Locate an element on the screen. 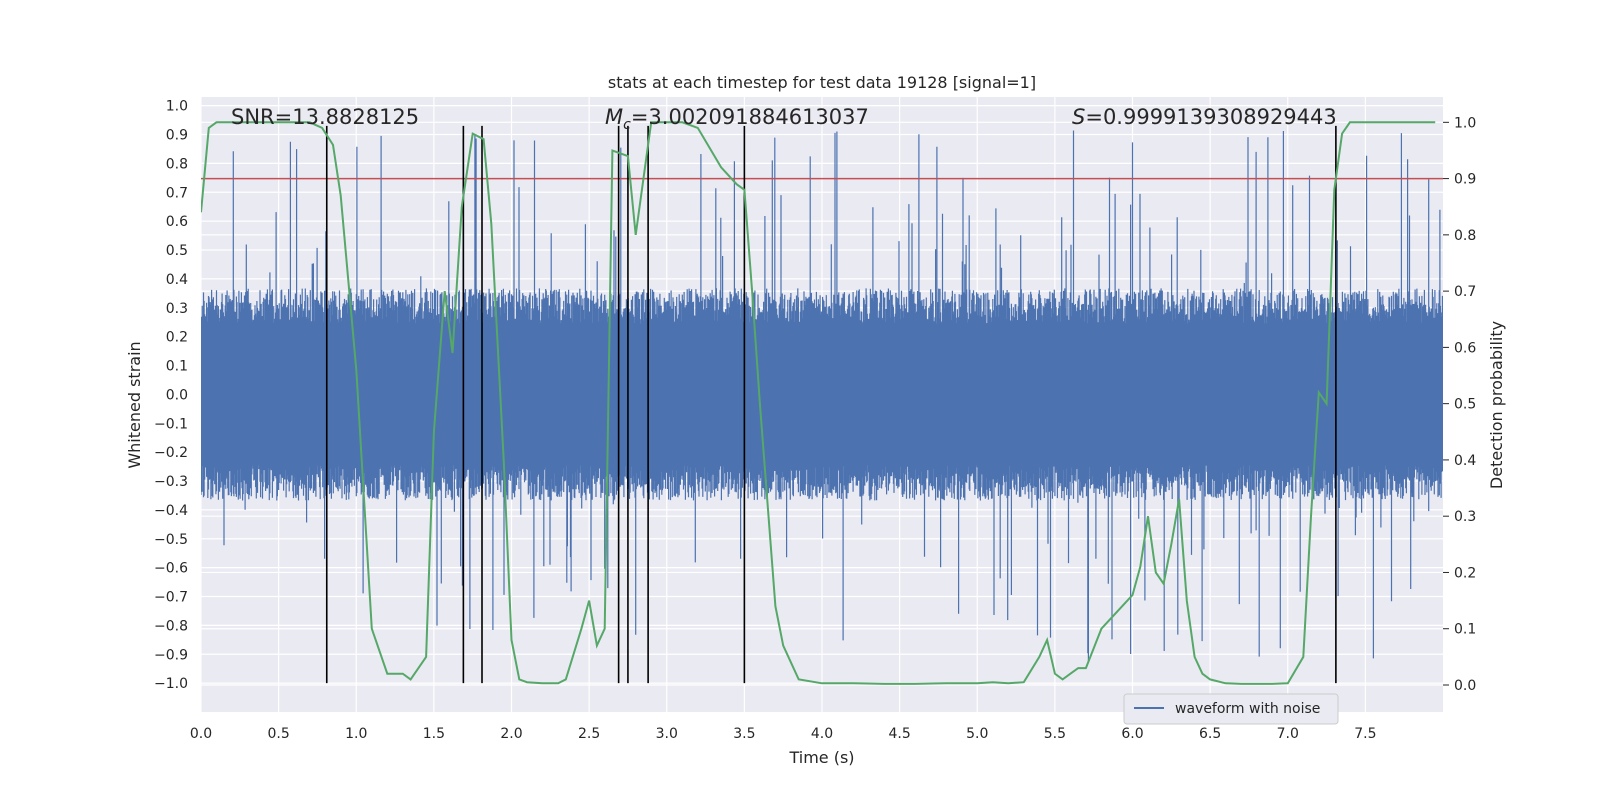 This screenshot has width=1600, height=800. chirp-mass-subscript: c is located at coordinates (627, 125).